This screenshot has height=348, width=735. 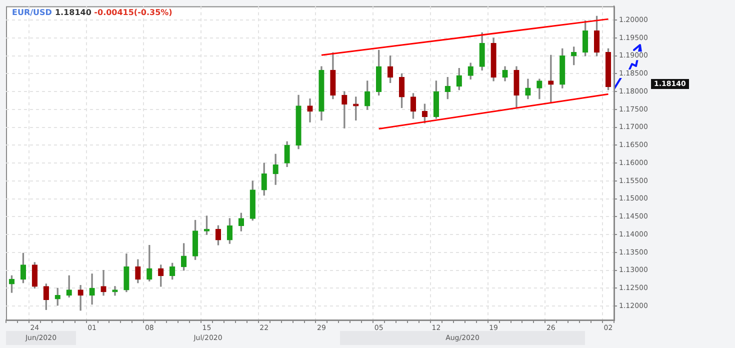 I want to click on annotation: -0.00415(-0.35%), so click(x=132, y=12).